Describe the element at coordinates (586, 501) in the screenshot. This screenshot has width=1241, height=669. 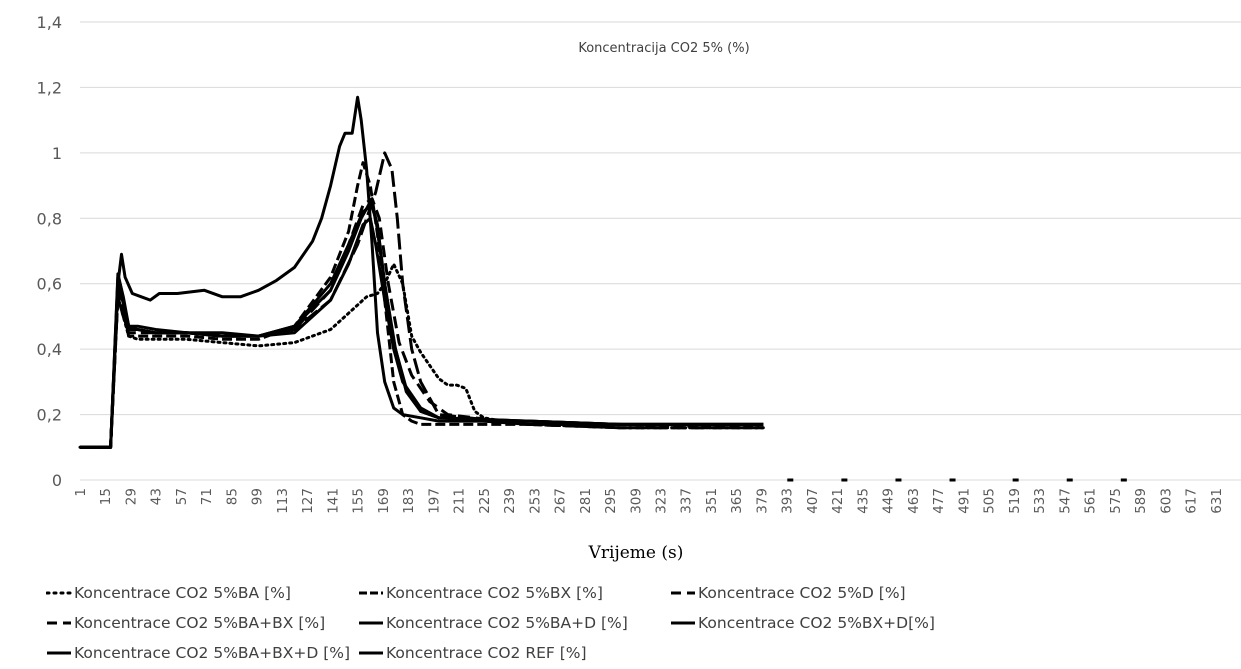
I see `x-tick-label: 281` at that location.